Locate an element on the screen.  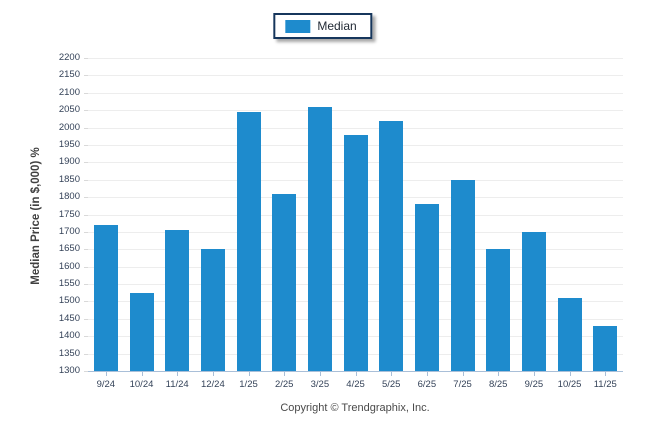
x-axis-tick-label: 2/25 is located at coordinates (284, 384).